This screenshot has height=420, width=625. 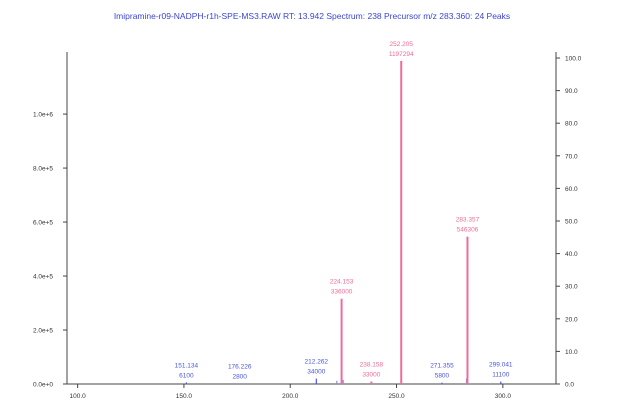 What do you see at coordinates (372, 365) in the screenshot?
I see `peak-mz-label: 238.158` at bounding box center [372, 365].